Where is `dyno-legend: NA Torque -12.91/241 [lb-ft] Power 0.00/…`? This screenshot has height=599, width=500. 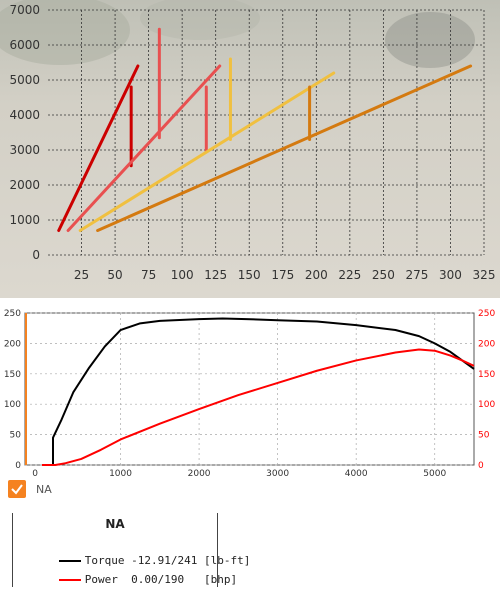 dyno-legend: NA Torque -12.91/241 [lb-ft] Power 0.00/… is located at coordinates (131, 550).